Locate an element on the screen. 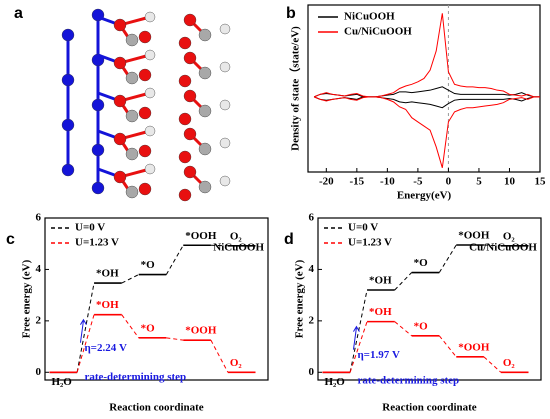 Image resolution: width=550 pixels, height=419 pixels. legend-label: U=0 V is located at coordinates (90, 228).